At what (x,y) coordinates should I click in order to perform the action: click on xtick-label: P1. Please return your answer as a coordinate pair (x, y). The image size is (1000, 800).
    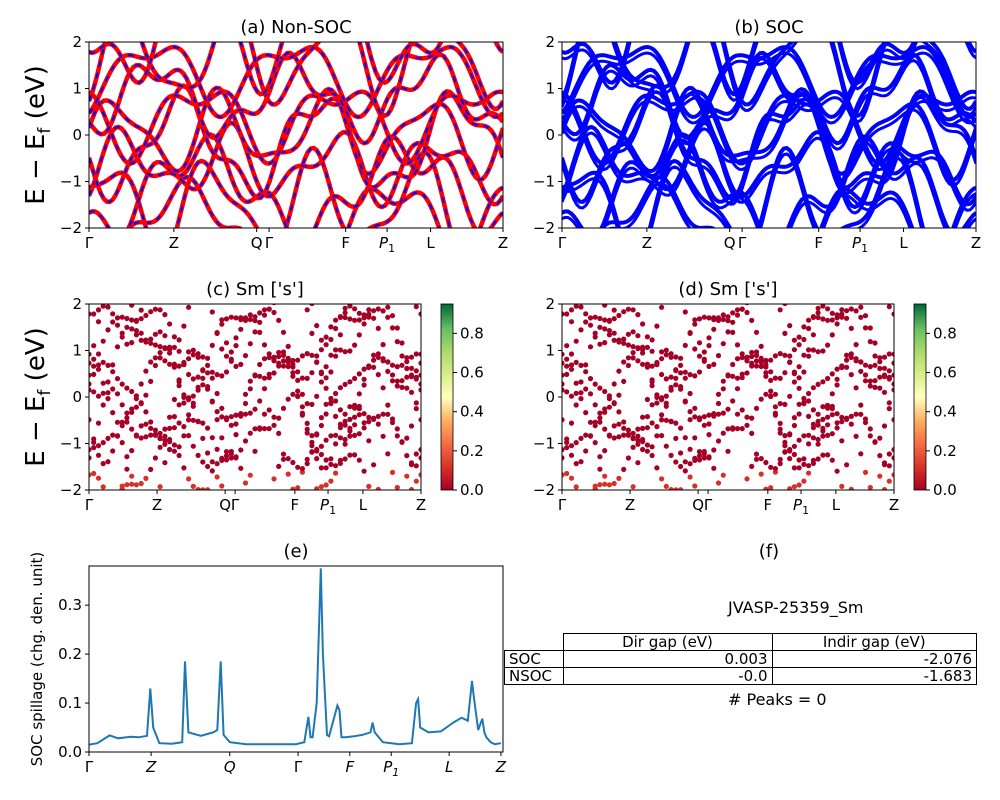
    Looking at the image, I should click on (801, 506).